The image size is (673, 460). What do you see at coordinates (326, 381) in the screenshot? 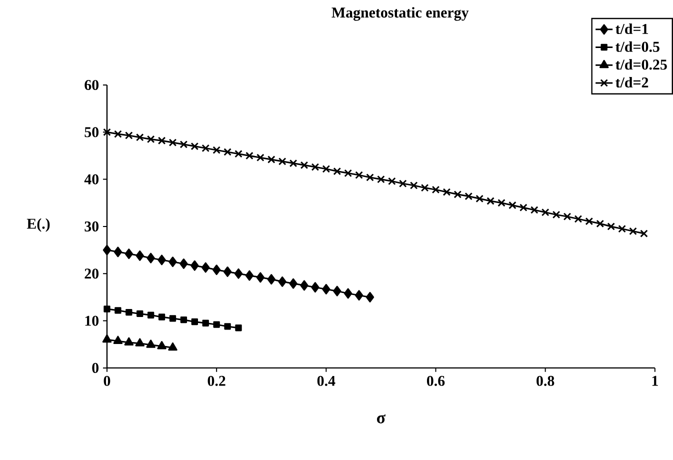
I see `x-tick-label: 0.4` at bounding box center [326, 381].